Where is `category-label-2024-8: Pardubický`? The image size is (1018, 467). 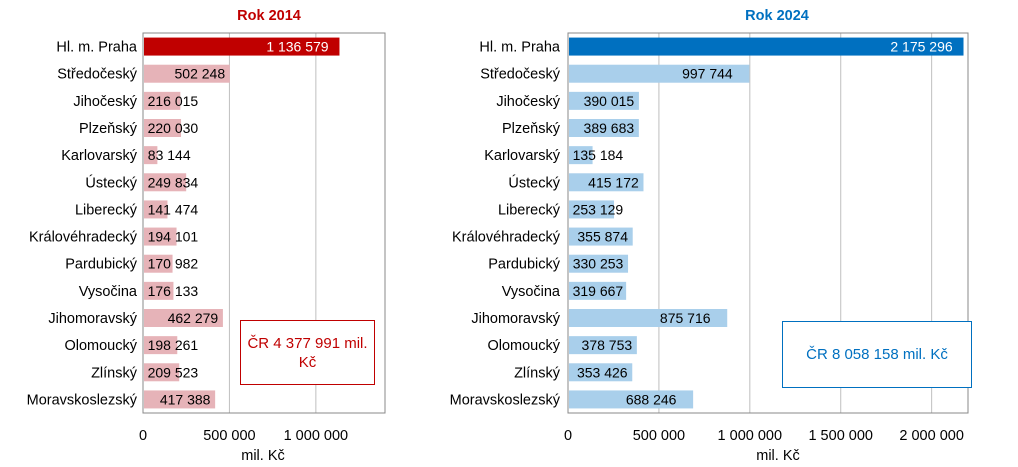
category-label-2024-8: Pardubický is located at coordinates (524, 265).